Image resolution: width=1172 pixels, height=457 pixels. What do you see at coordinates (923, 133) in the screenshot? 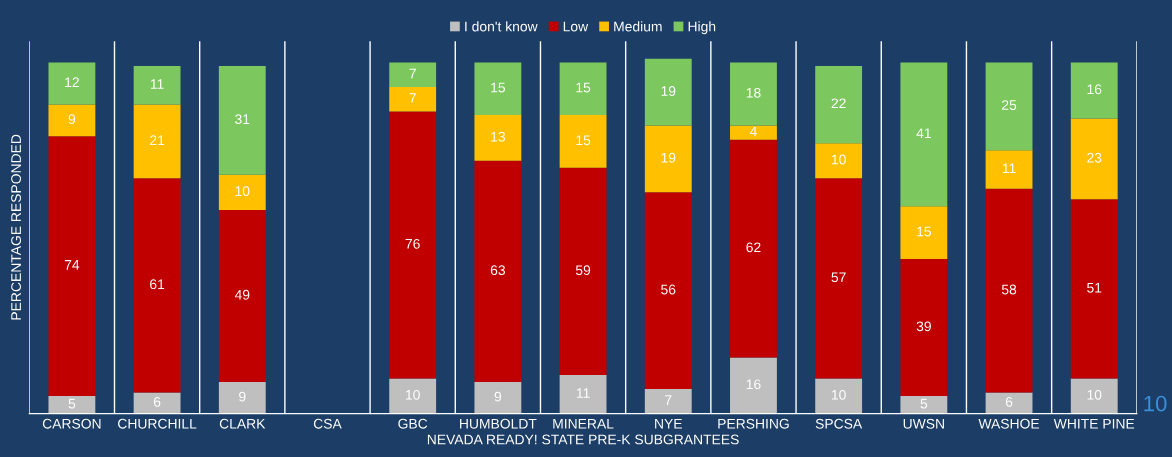
I see `data-label: 41` at bounding box center [923, 133].